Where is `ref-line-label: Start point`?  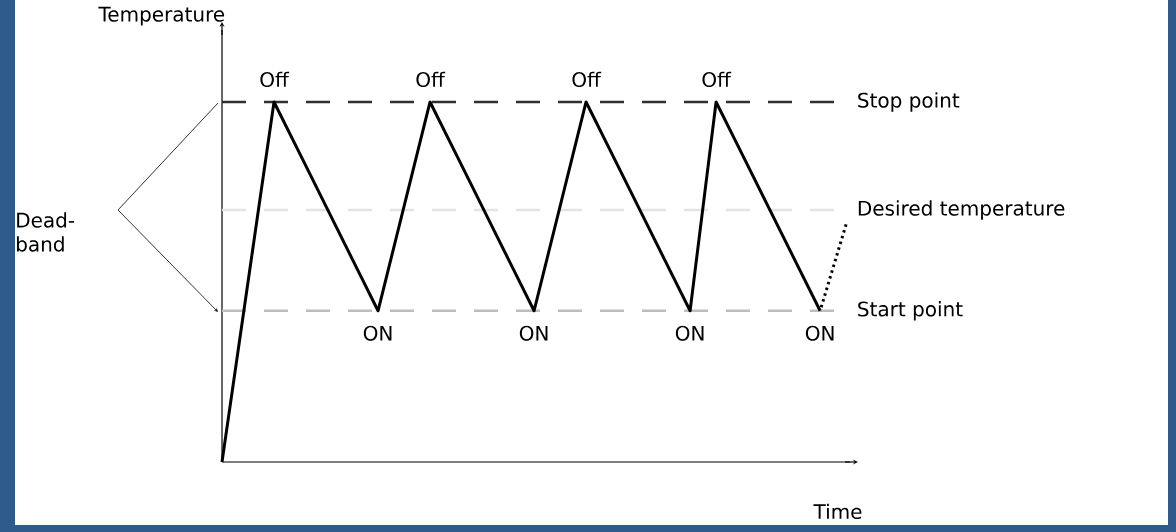 ref-line-label: Start point is located at coordinates (910, 311).